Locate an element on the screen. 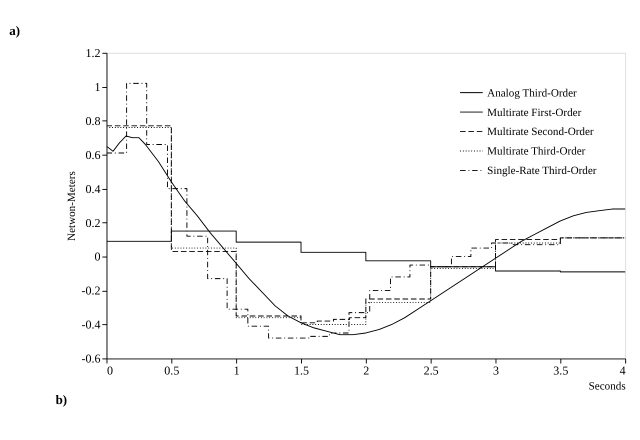  legend-label: Single-Rate Third-Order is located at coordinates (542, 171).